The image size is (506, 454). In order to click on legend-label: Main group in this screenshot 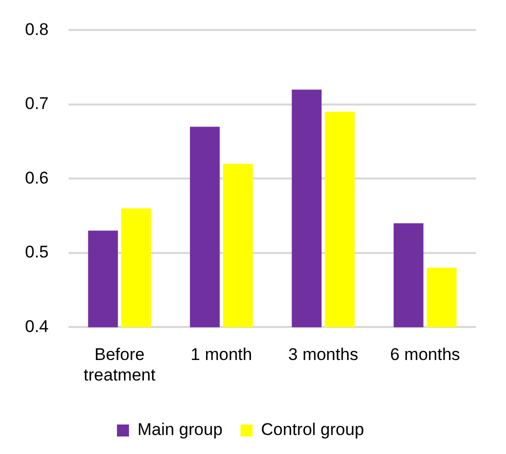, I will do `click(180, 430)`.